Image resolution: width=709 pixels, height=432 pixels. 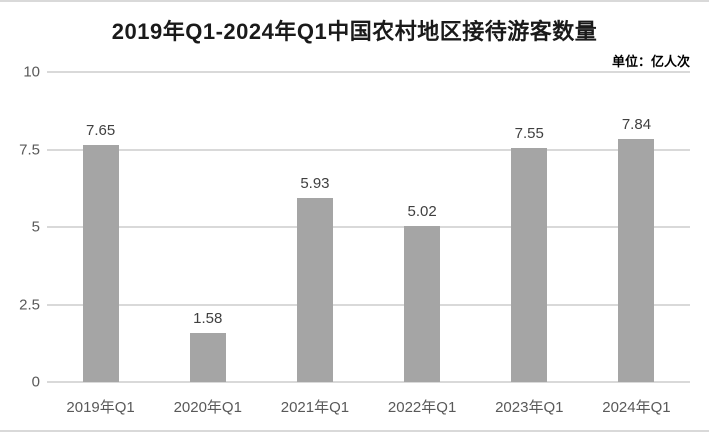 What do you see at coordinates (636, 124) in the screenshot?
I see `bar-value-label: 7.84` at bounding box center [636, 124].